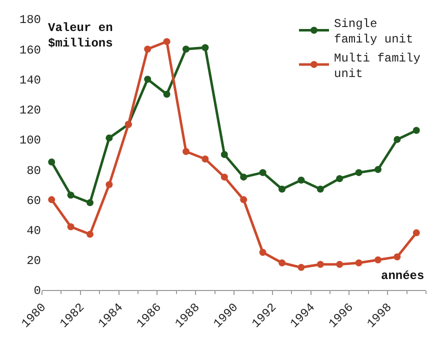 The image size is (440, 345). I want to click on y-tick-label: 0, so click(37, 291).